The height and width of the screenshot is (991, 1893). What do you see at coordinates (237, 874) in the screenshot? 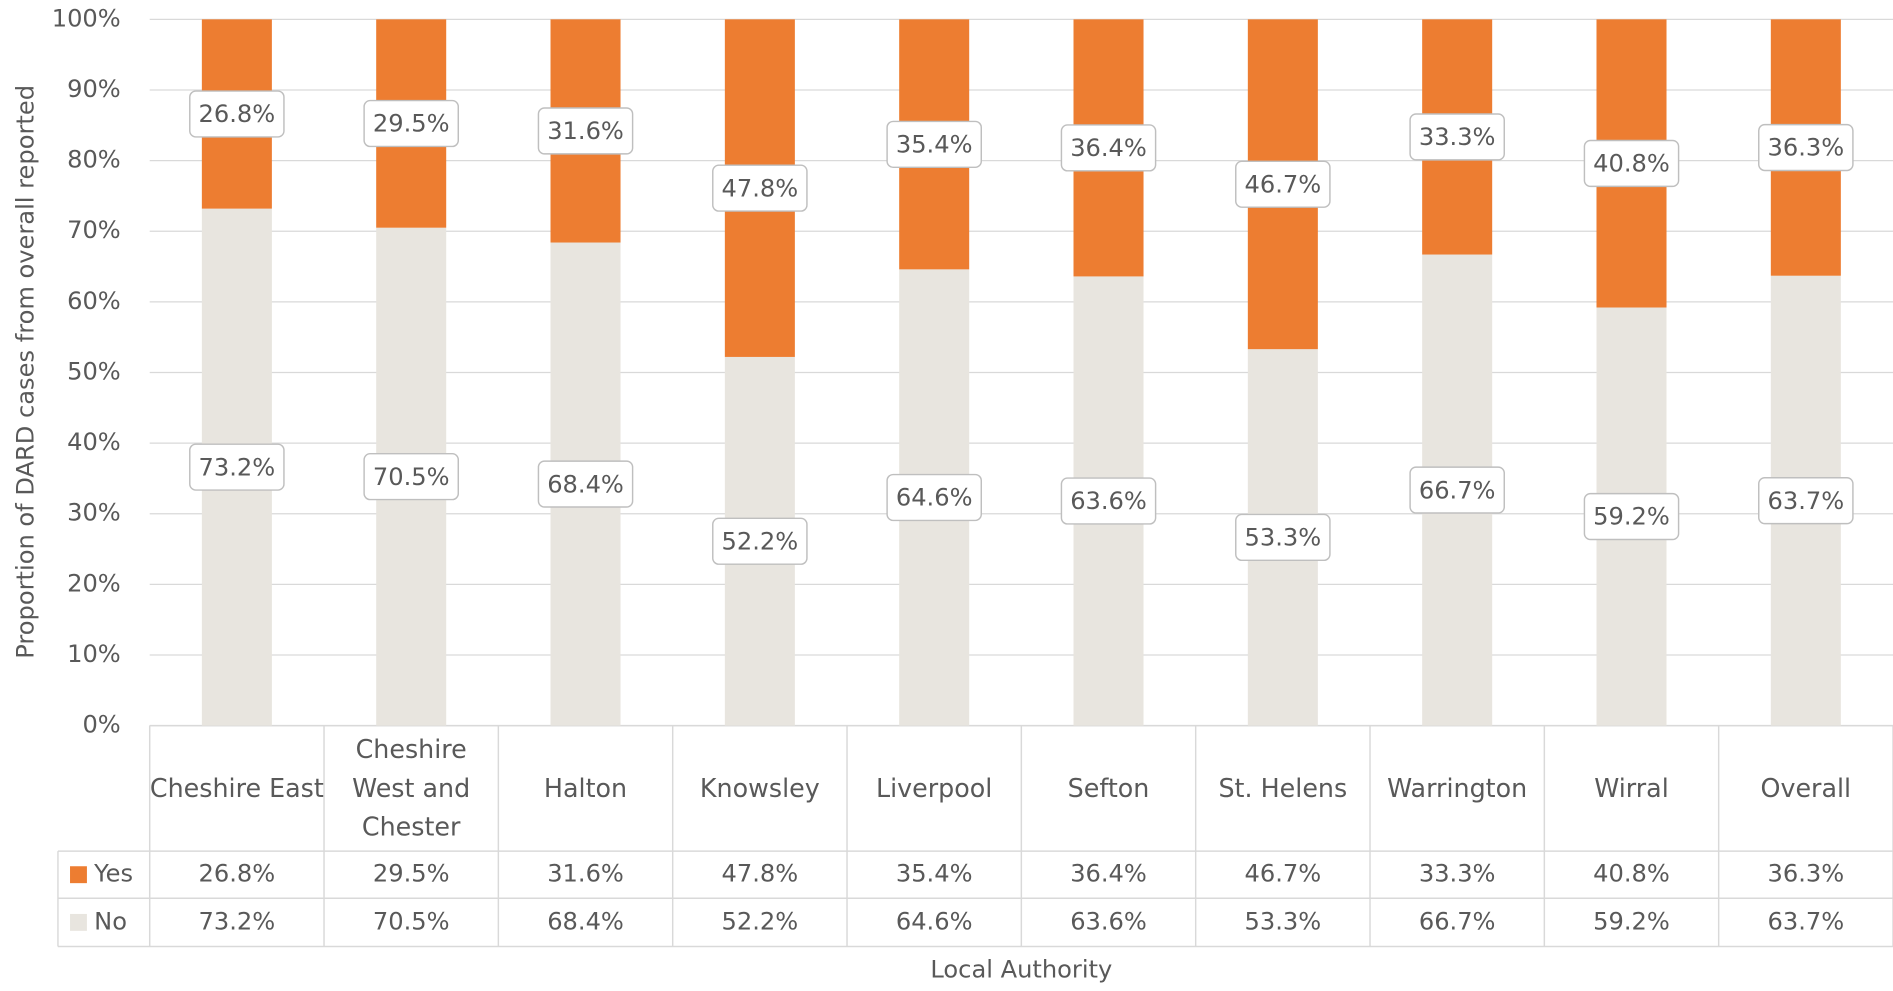
I see `table-cell: 26.8%` at bounding box center [237, 874].